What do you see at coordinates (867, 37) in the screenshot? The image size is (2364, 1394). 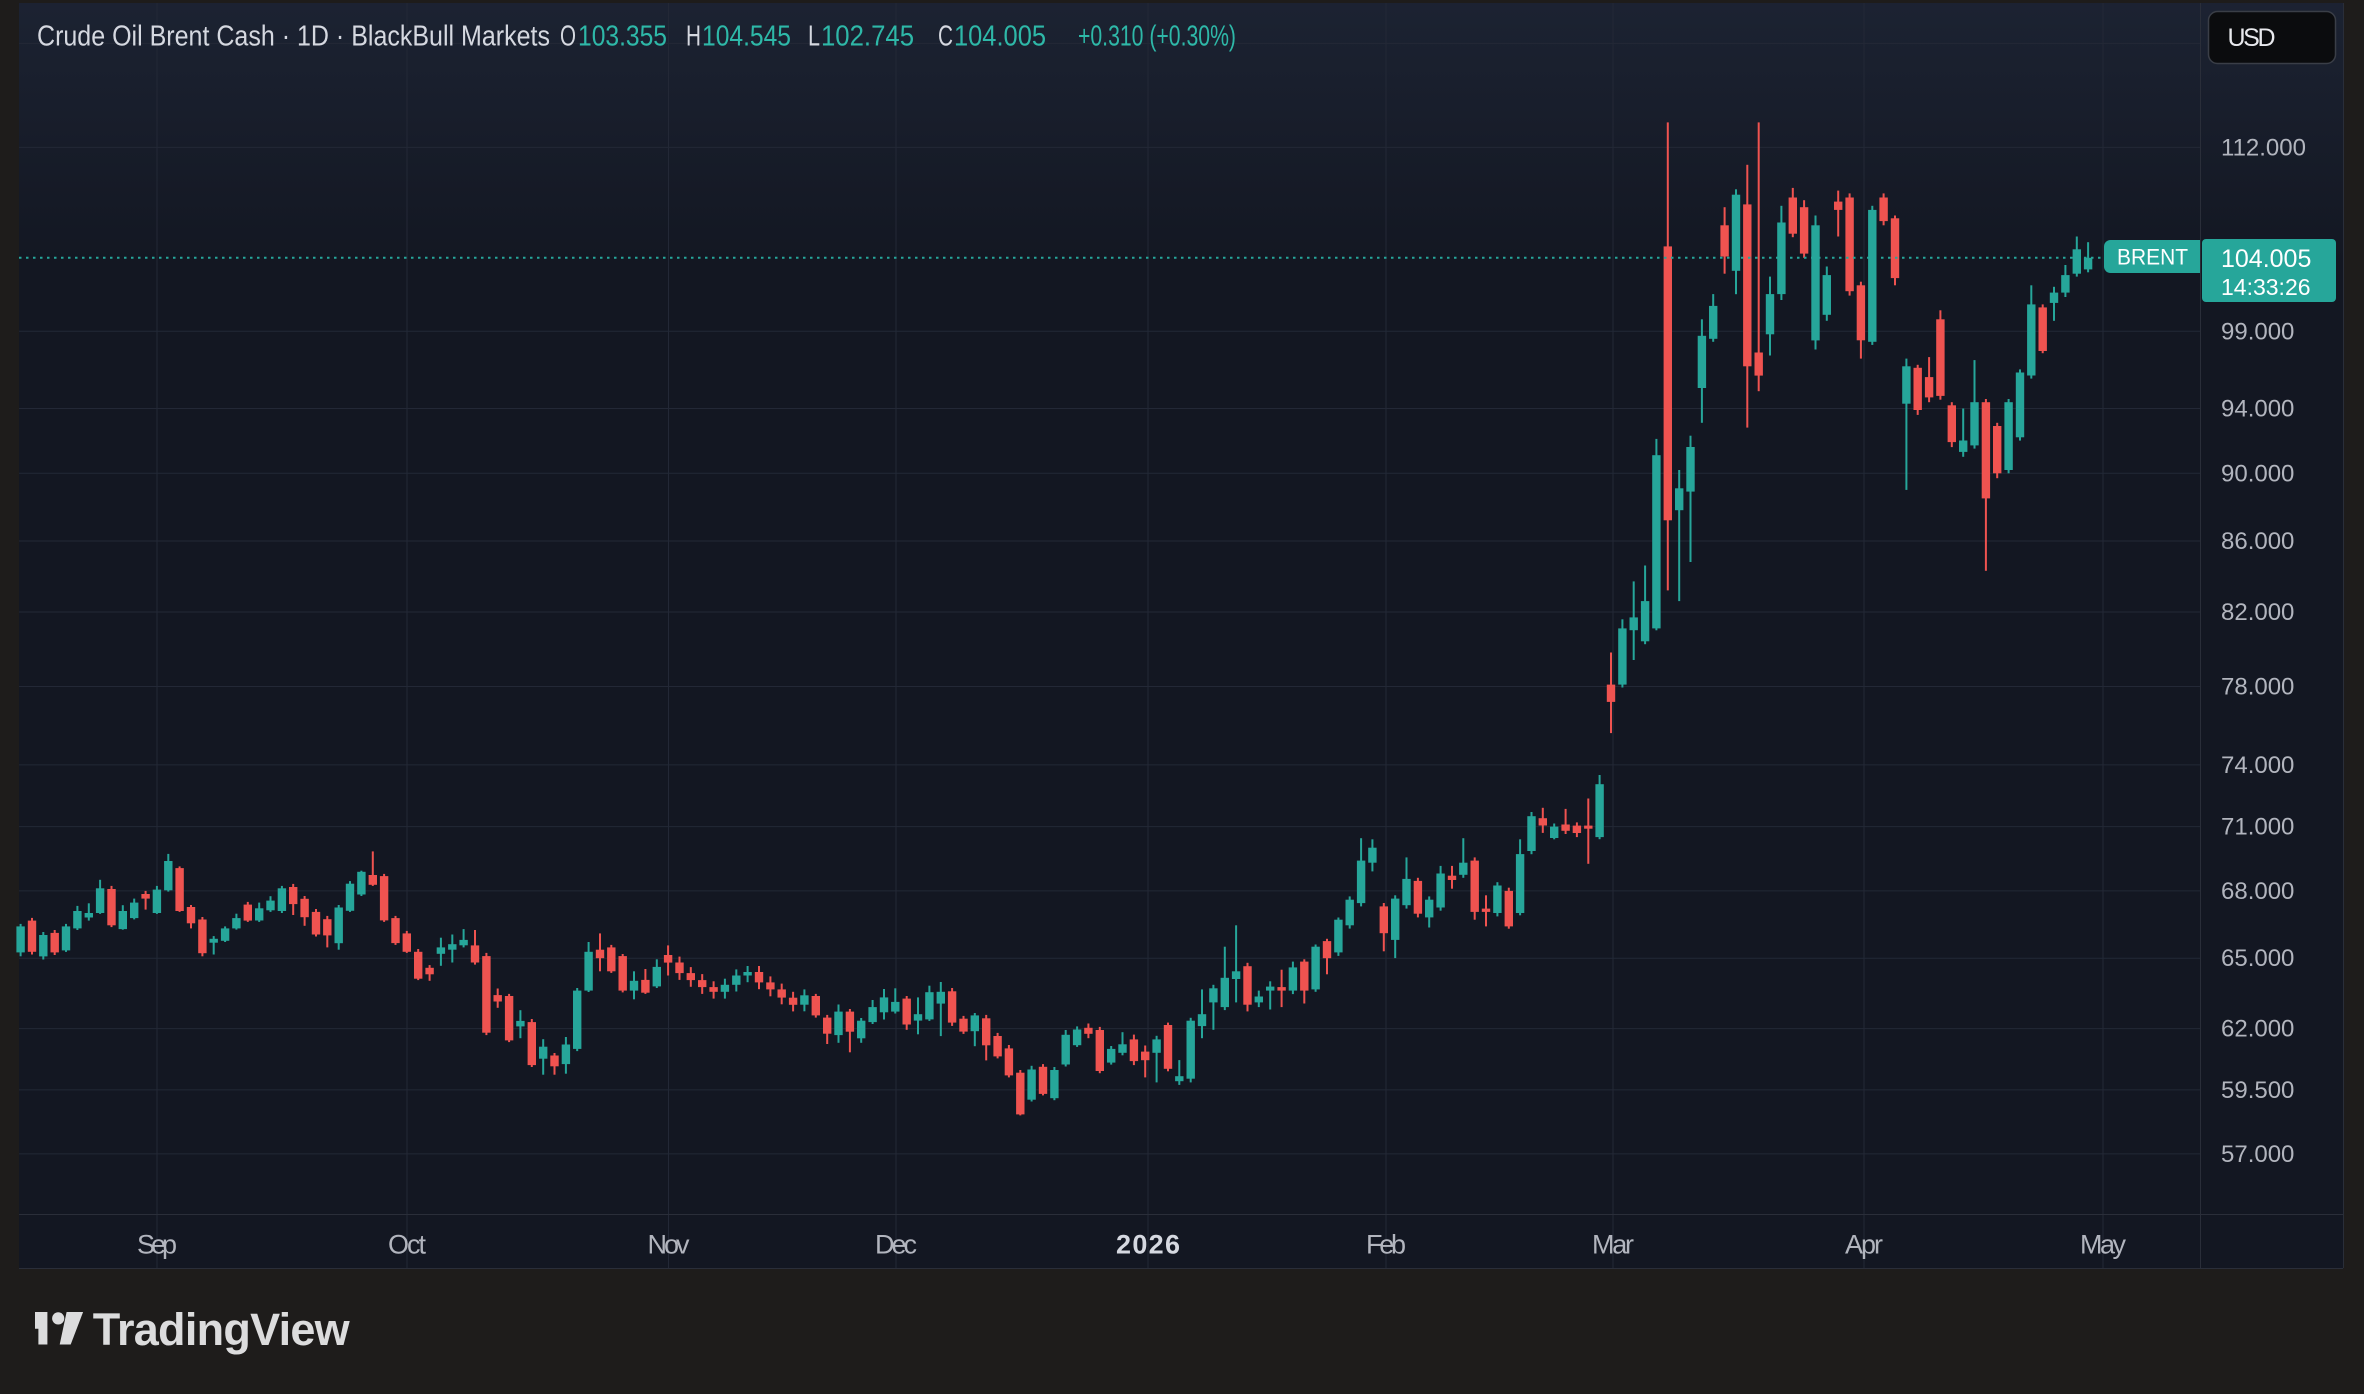 I see `svg-text: 102.745` at bounding box center [867, 37].